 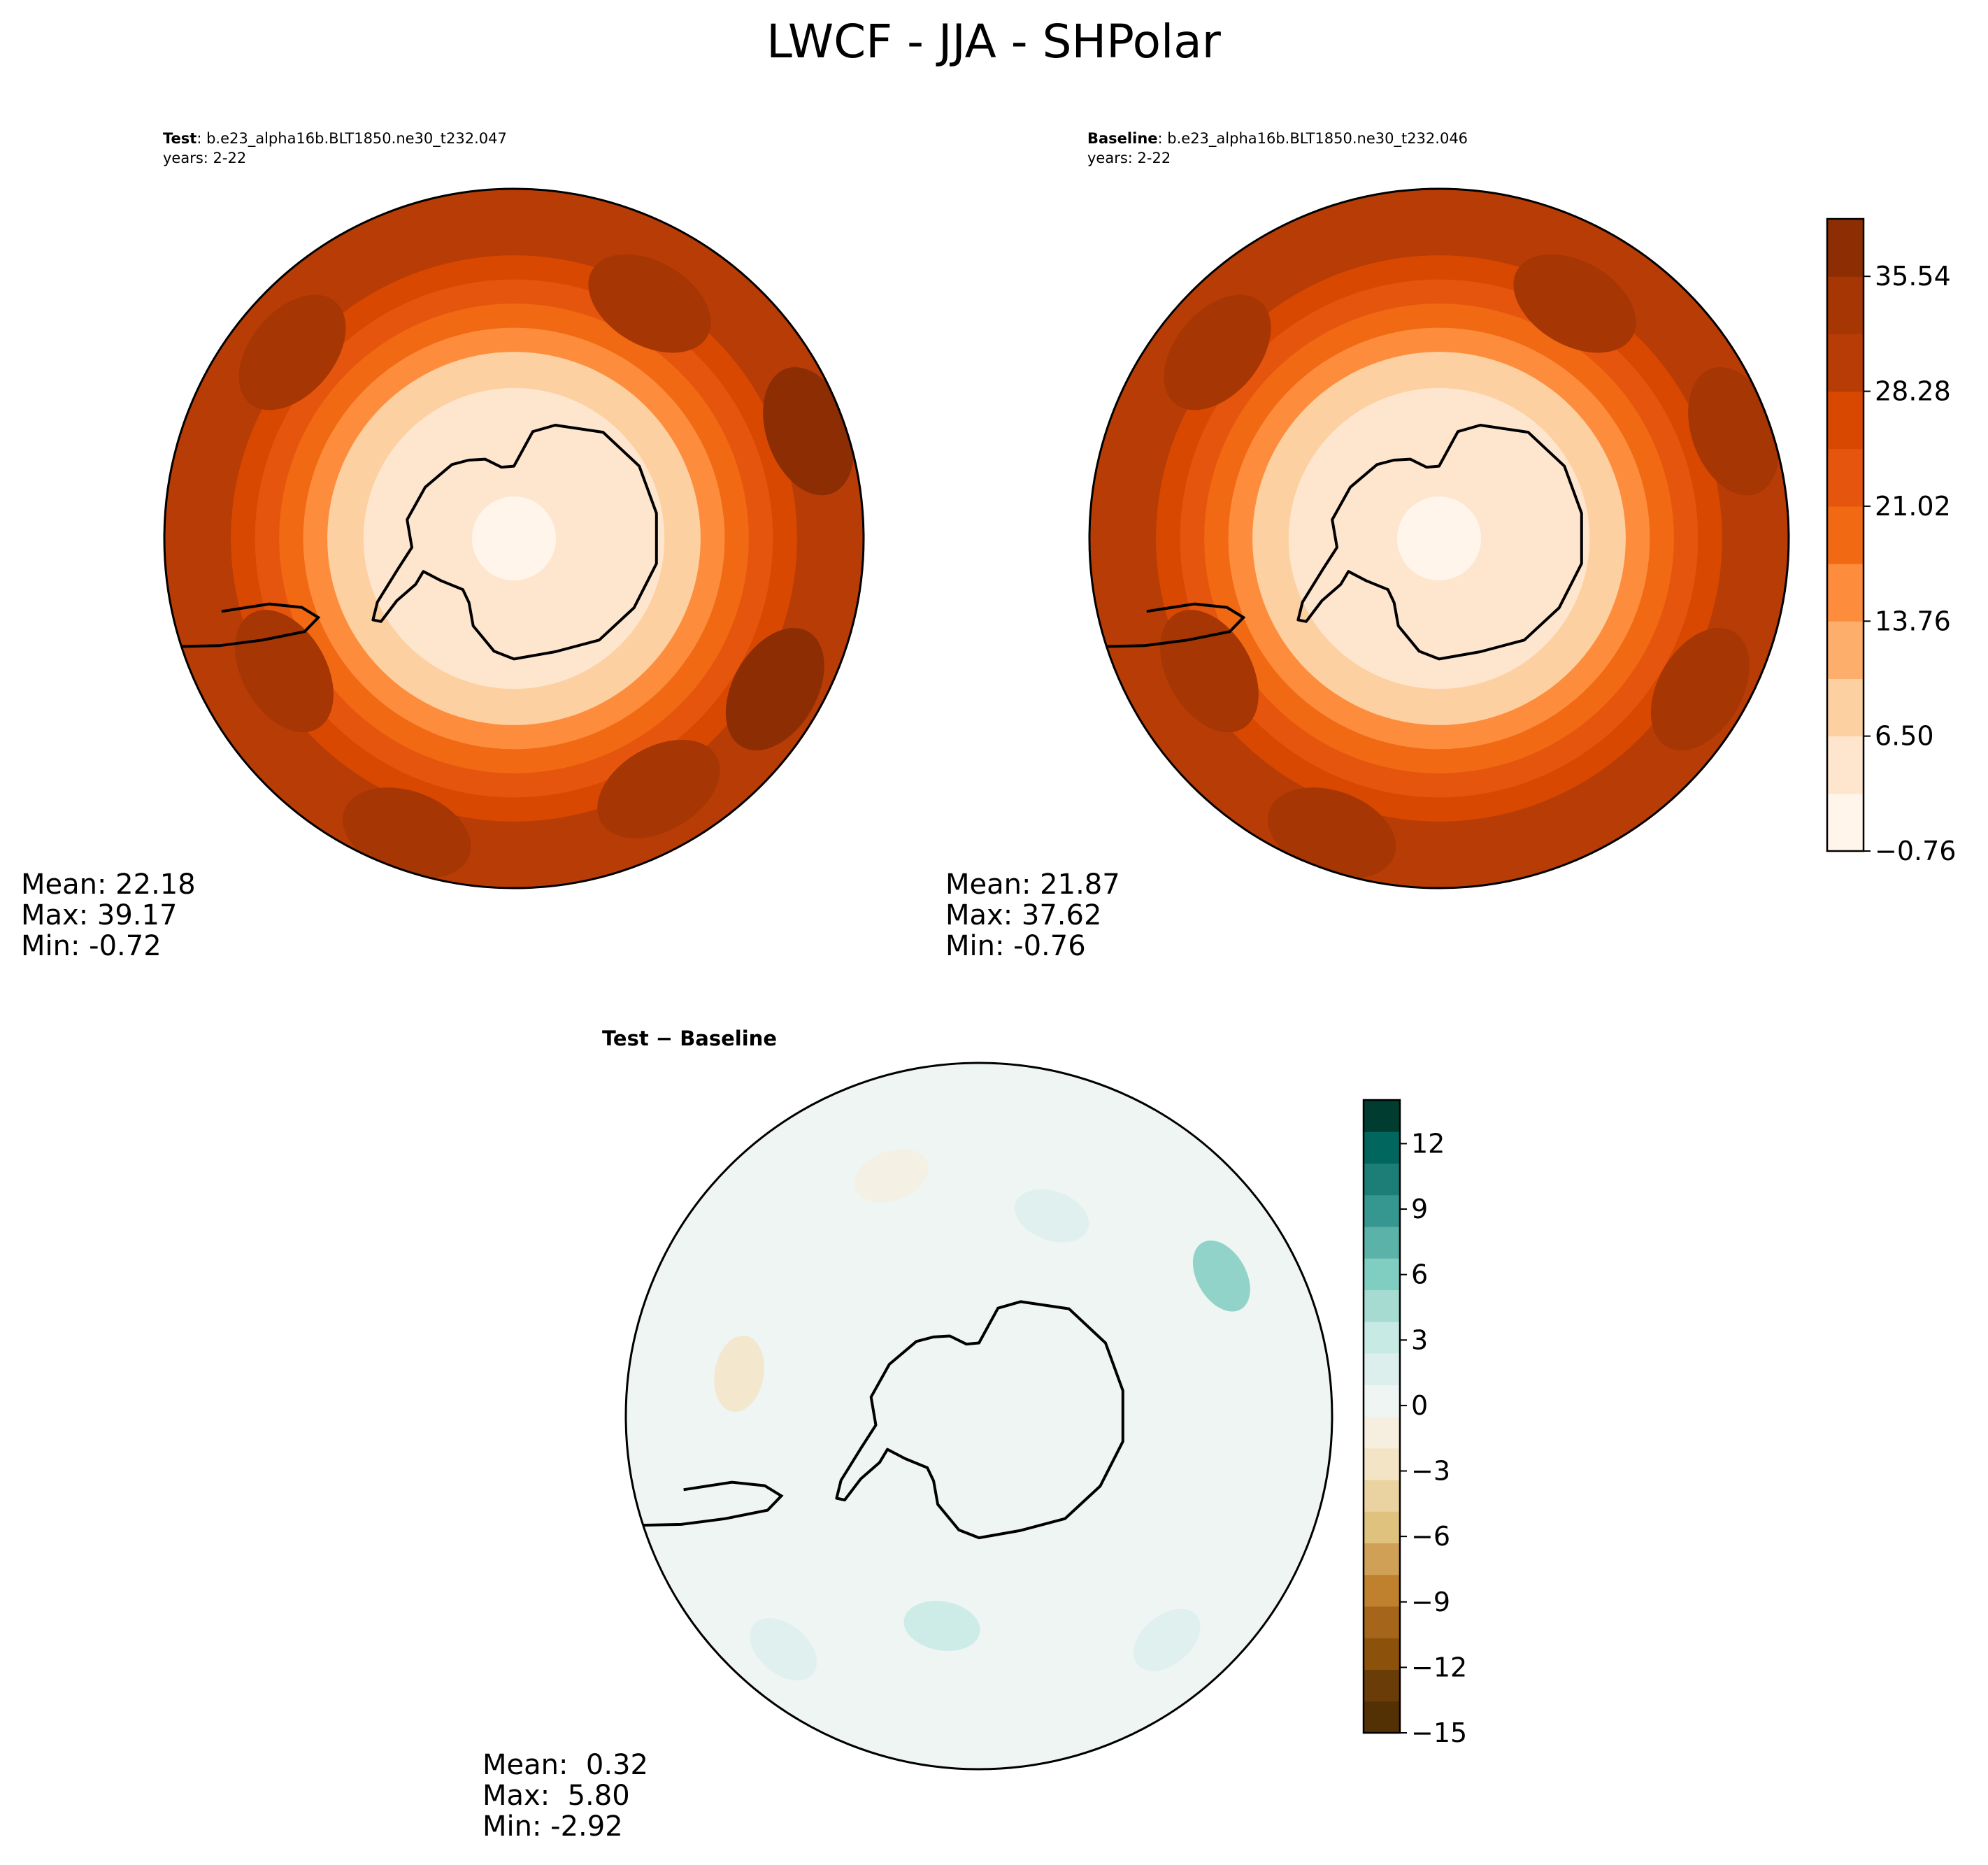 What do you see at coordinates (1122, 138) in the screenshot?
I see `baseline-title-bold: Baseline` at bounding box center [1122, 138].